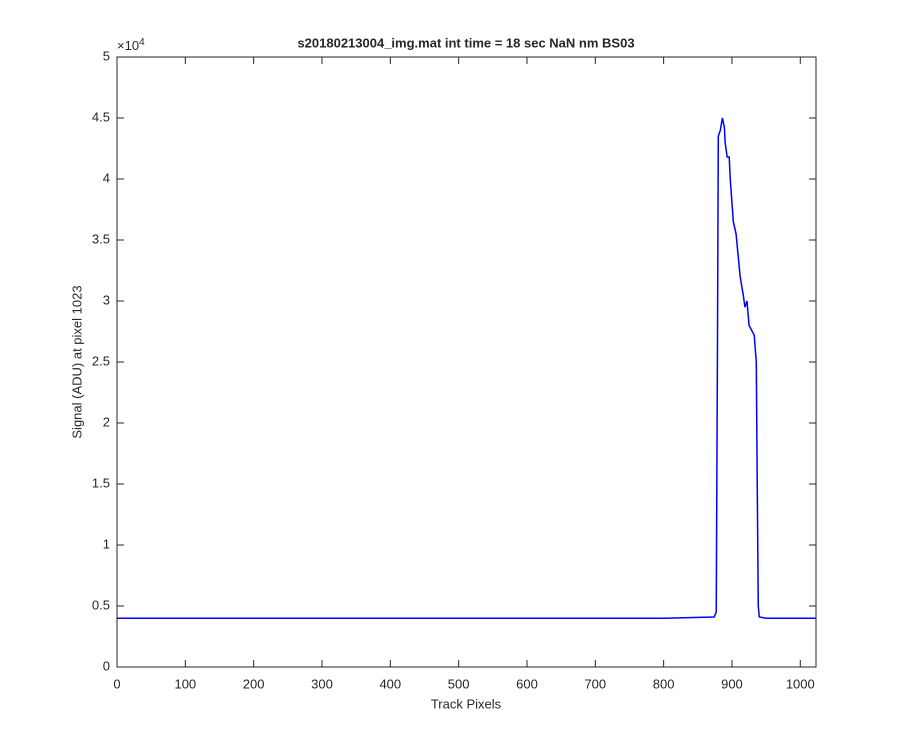 The height and width of the screenshot is (750, 900). I want to click on y-tick-label: 2.5, so click(101, 360).